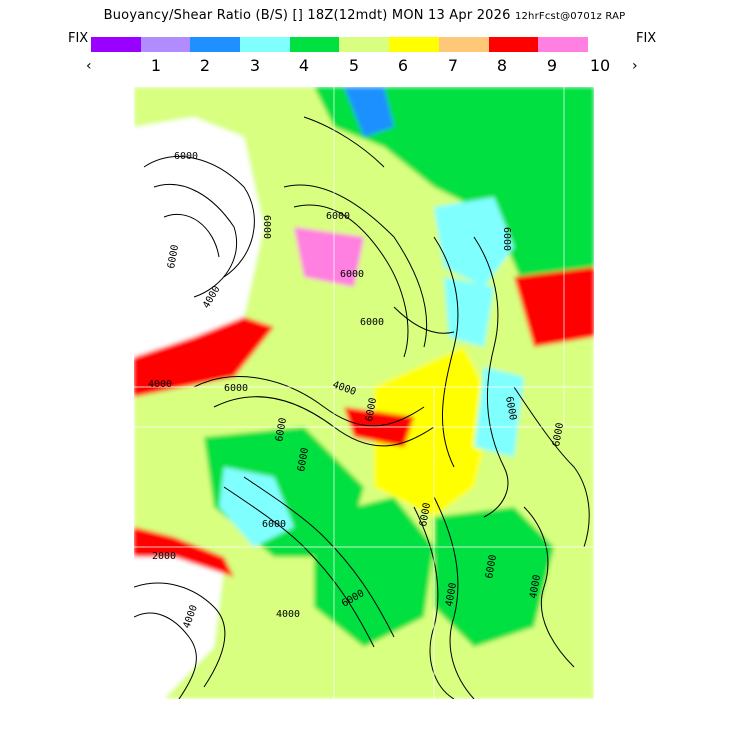 This screenshot has height=729, width=729. Describe the element at coordinates (89, 66) in the screenshot. I see `prev-arrow-icon: ‹` at that location.